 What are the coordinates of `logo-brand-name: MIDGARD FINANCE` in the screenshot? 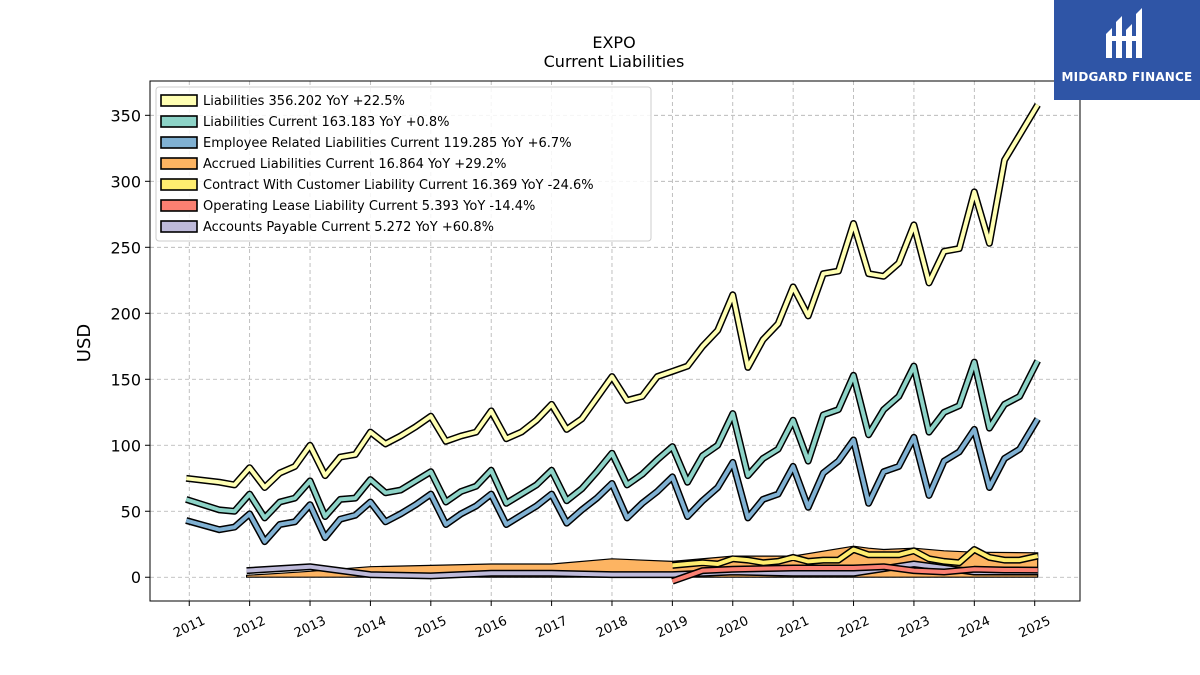 It's located at (1127, 77).